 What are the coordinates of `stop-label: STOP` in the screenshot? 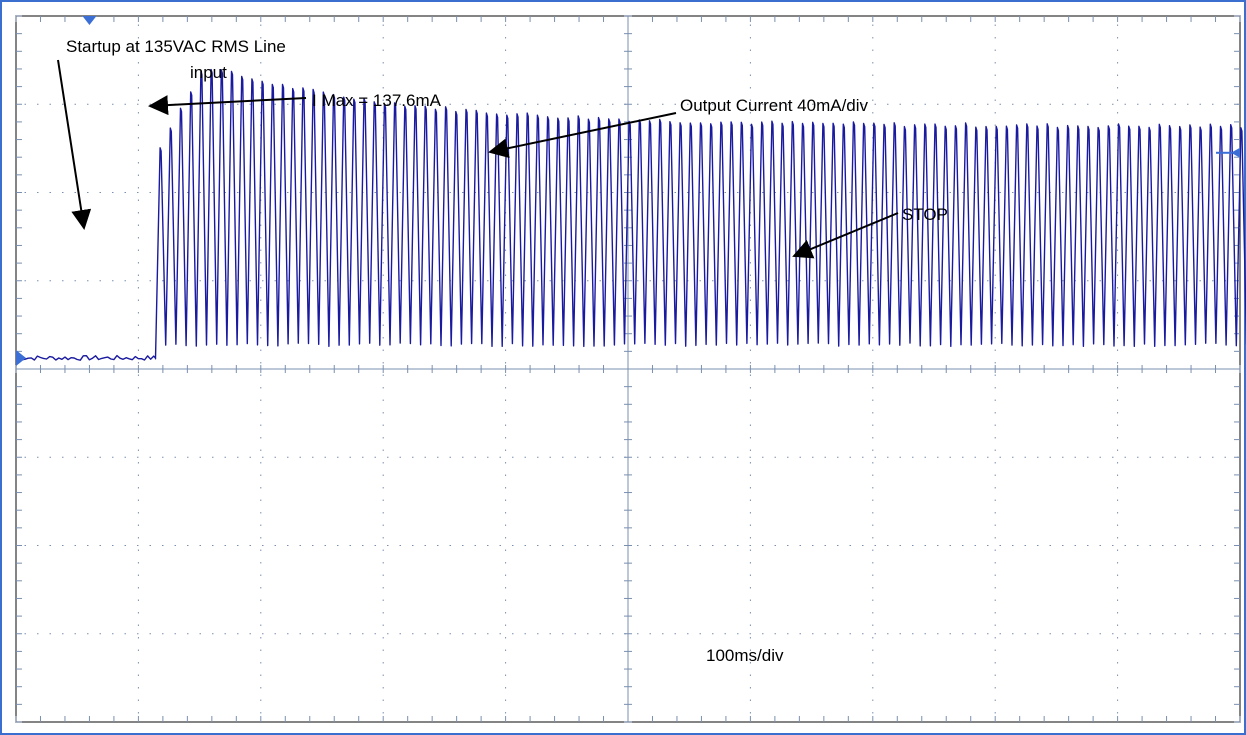 It's located at (925, 214).